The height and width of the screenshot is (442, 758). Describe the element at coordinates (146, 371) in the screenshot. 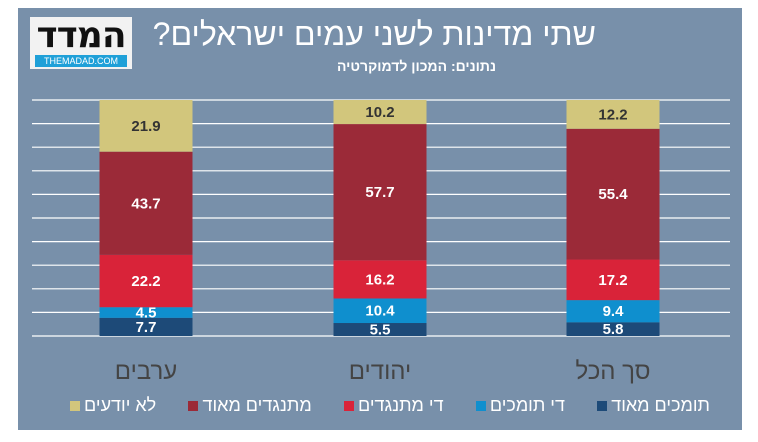

I see `category-label: ערבים` at that location.